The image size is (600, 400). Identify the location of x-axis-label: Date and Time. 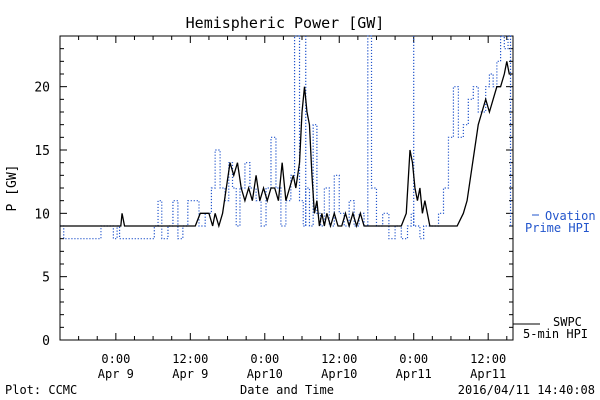
(287, 390).